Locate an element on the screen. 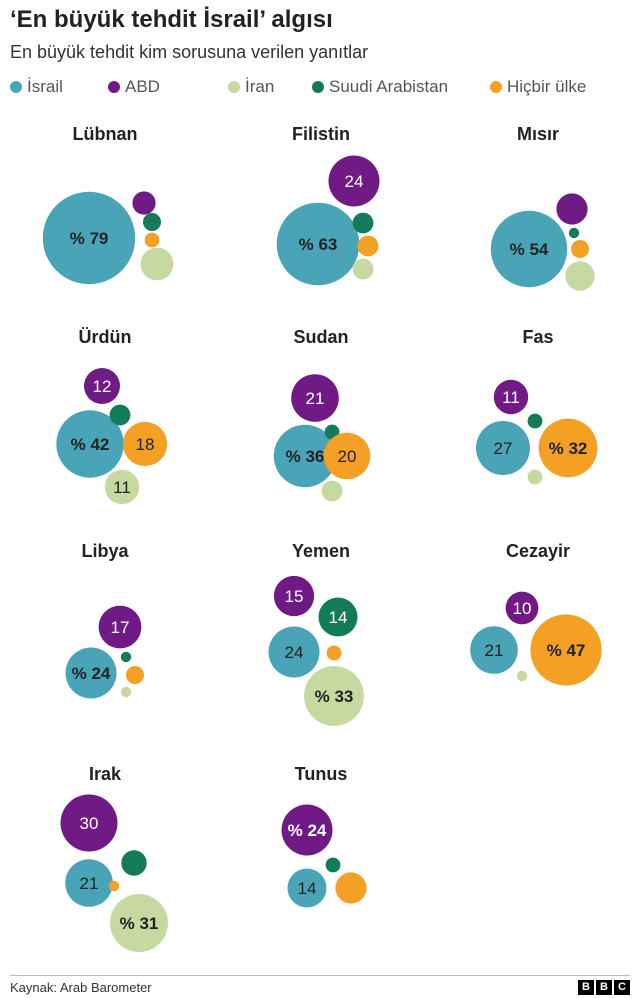 The width and height of the screenshot is (640, 998). panel-3: Ürdün % 42 12 11 18 is located at coordinates (112, 416).